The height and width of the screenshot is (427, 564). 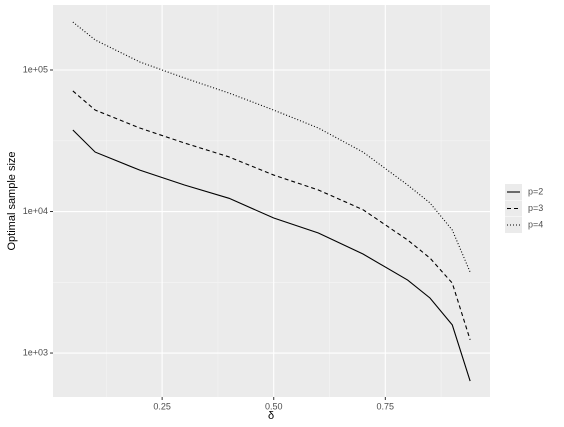 What do you see at coordinates (162, 406) in the screenshot?
I see `x-tick-label: 0.25` at bounding box center [162, 406].